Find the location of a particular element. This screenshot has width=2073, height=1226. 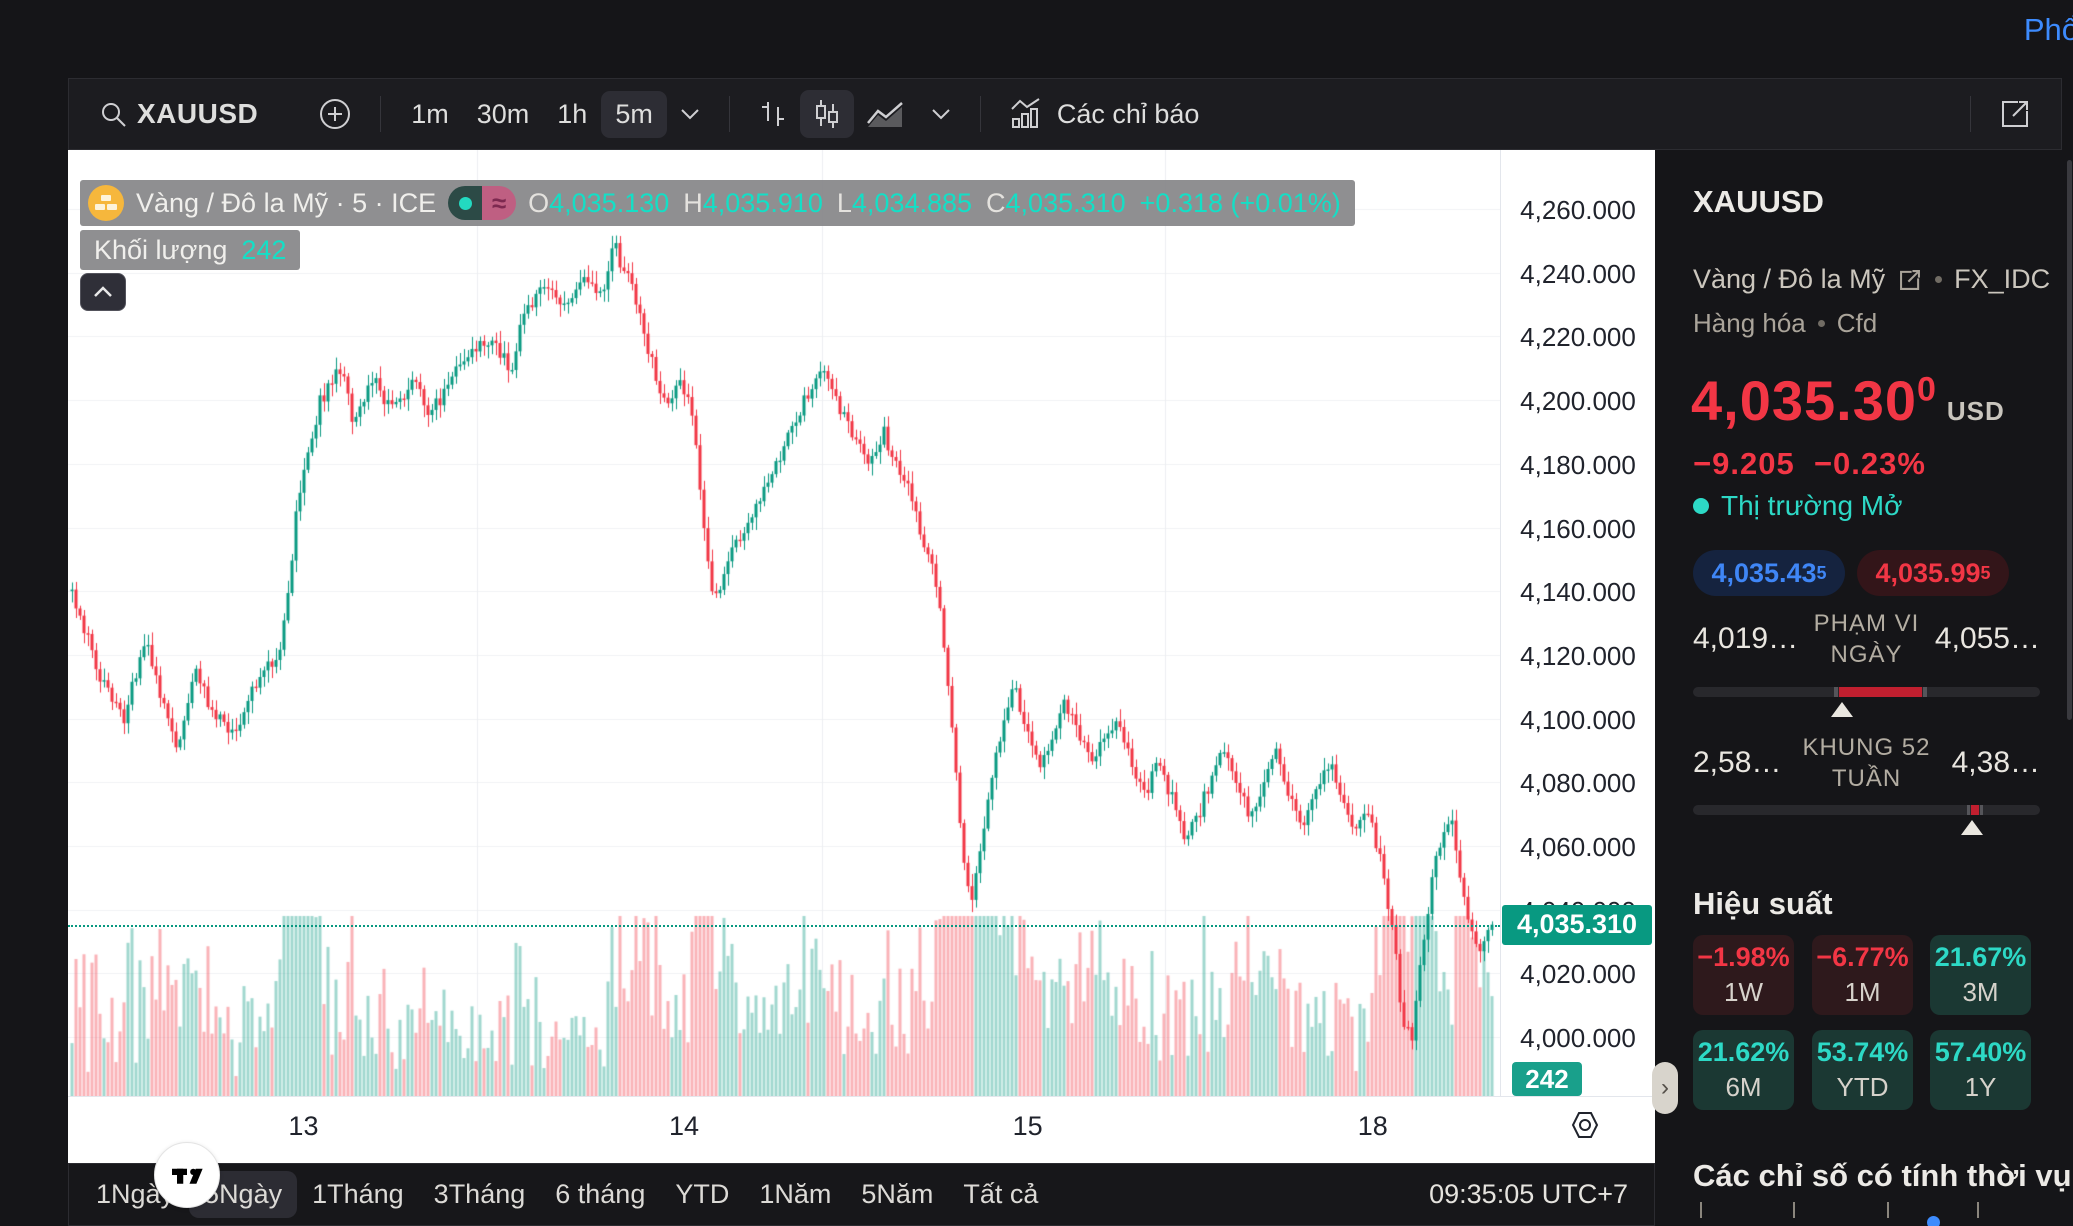

area-chart-icon is located at coordinates (886, 114).